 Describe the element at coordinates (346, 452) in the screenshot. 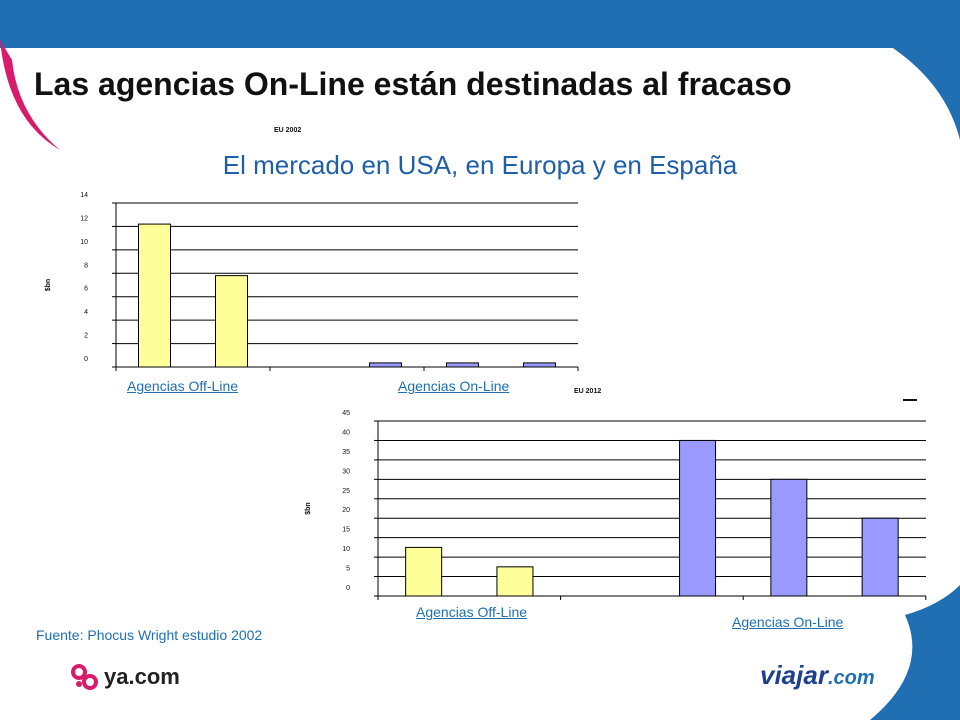

I see `y-tick-label: 35` at that location.